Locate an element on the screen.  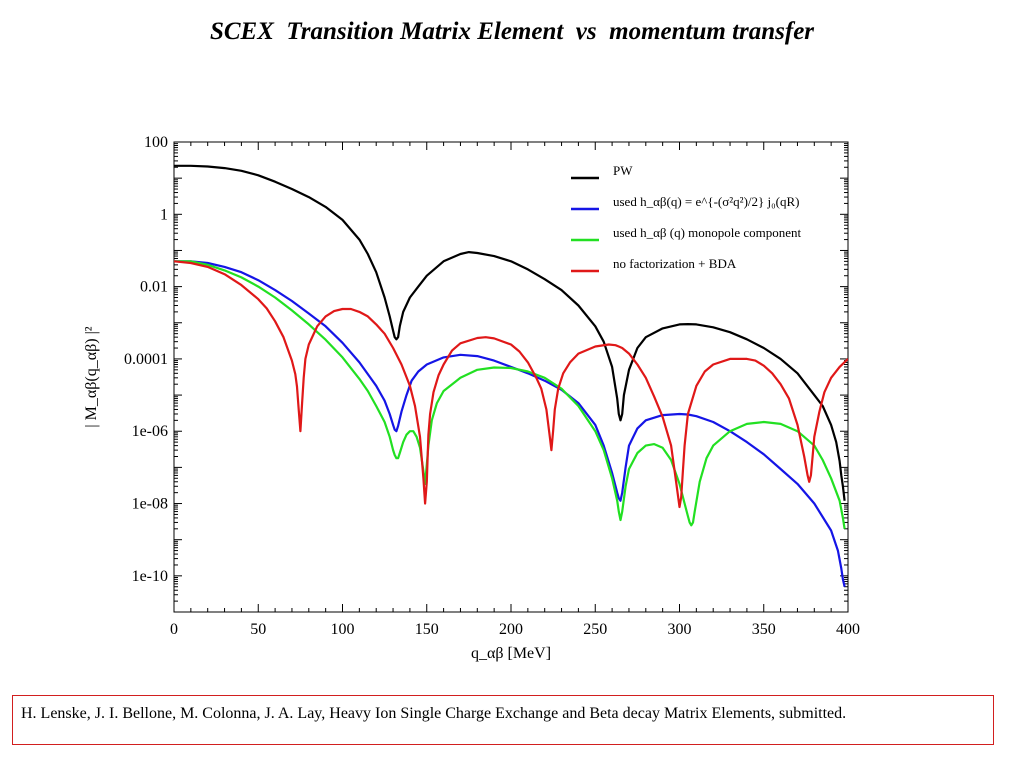
y-tick-label: 1e-06 is located at coordinates (150, 431).